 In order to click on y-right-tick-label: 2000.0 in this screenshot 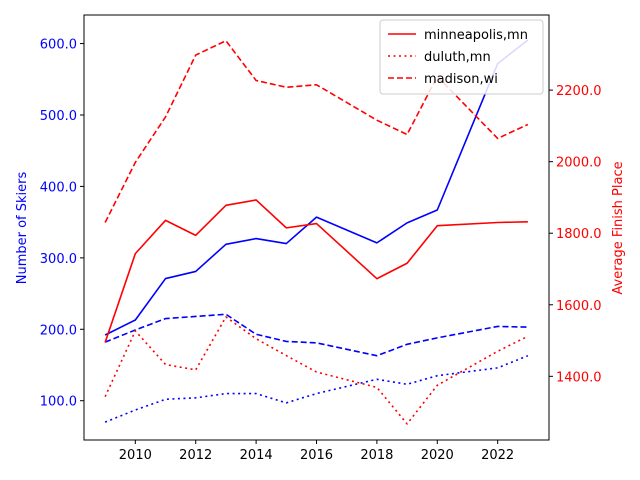, I will do `click(579, 163)`.